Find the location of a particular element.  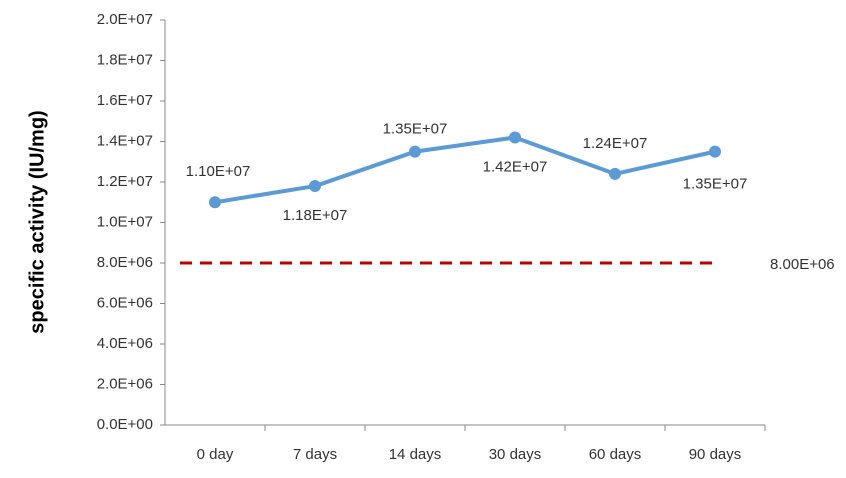

y-tick-label: 1.4E+07 is located at coordinates (125, 140).